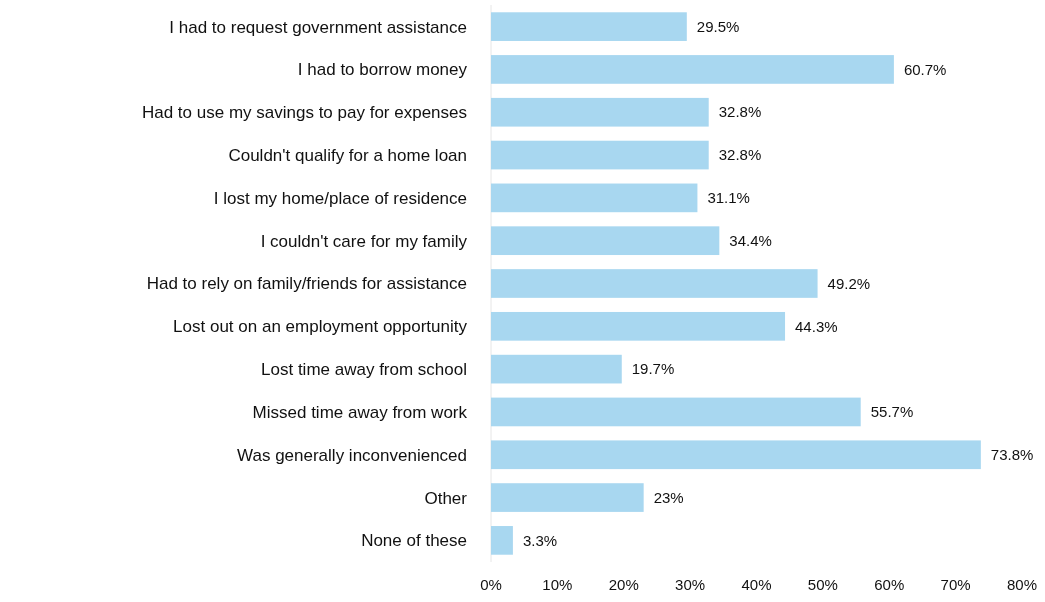 The height and width of the screenshot is (602, 1045). What do you see at coordinates (382, 70) in the screenshot?
I see `y-tick-label: I had to borrow money` at bounding box center [382, 70].